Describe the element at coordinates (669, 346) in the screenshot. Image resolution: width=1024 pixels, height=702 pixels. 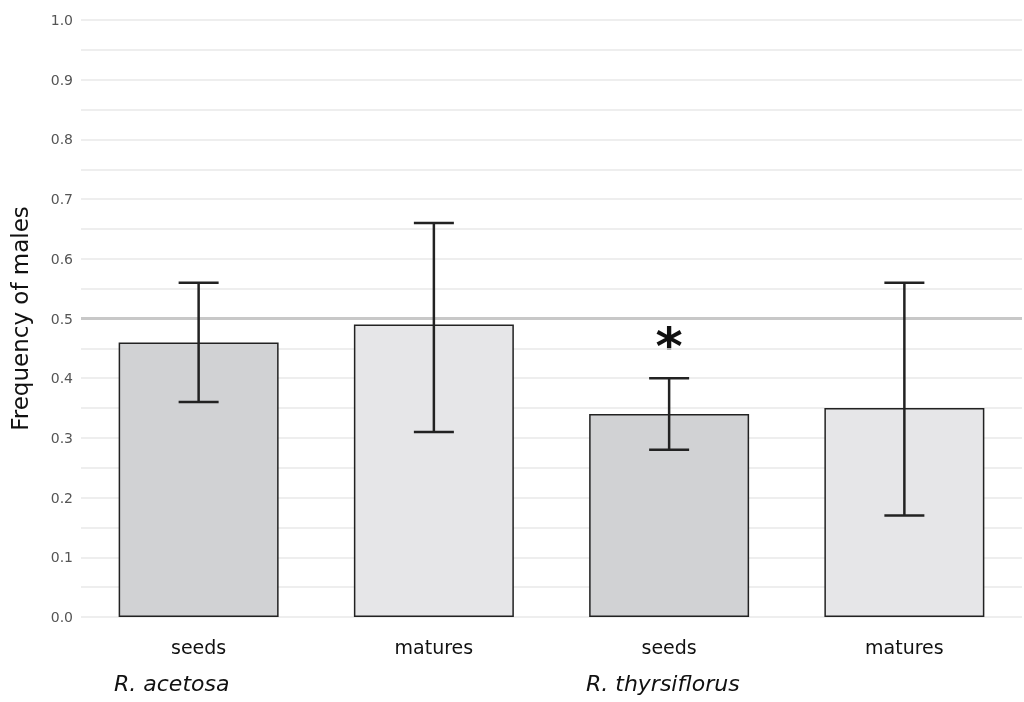
I see `annotation: *` at that location.